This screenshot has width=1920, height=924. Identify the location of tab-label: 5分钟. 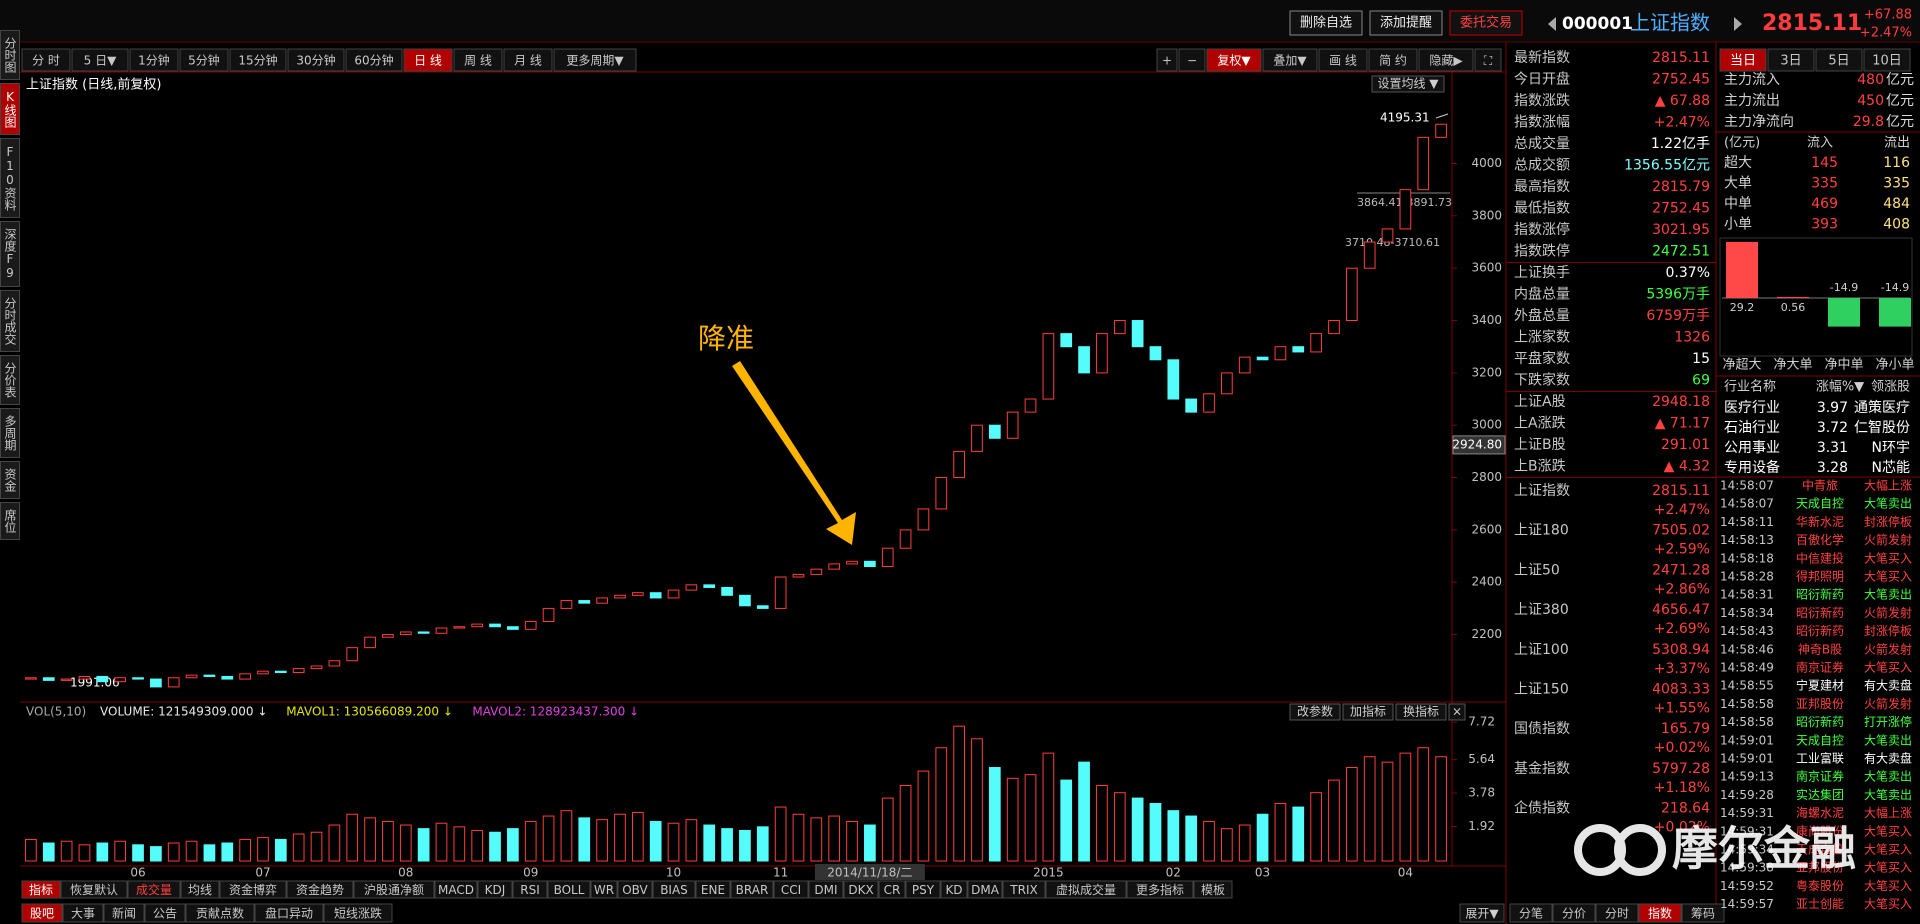
(204, 60).